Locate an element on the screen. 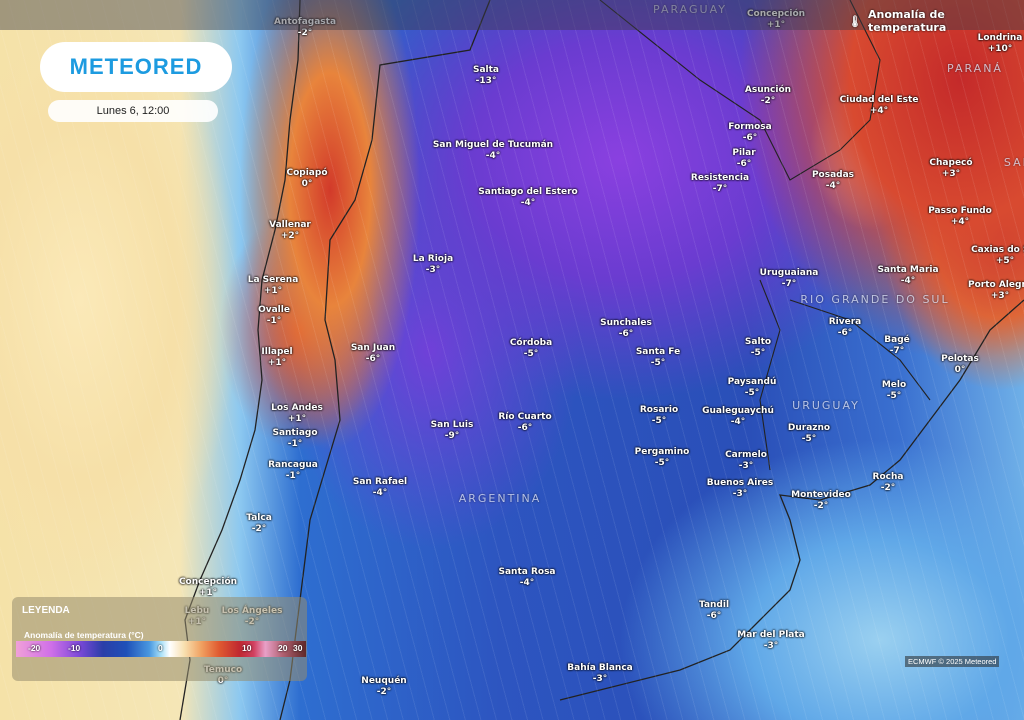  city-label: Salto -5° is located at coordinates (758, 348).